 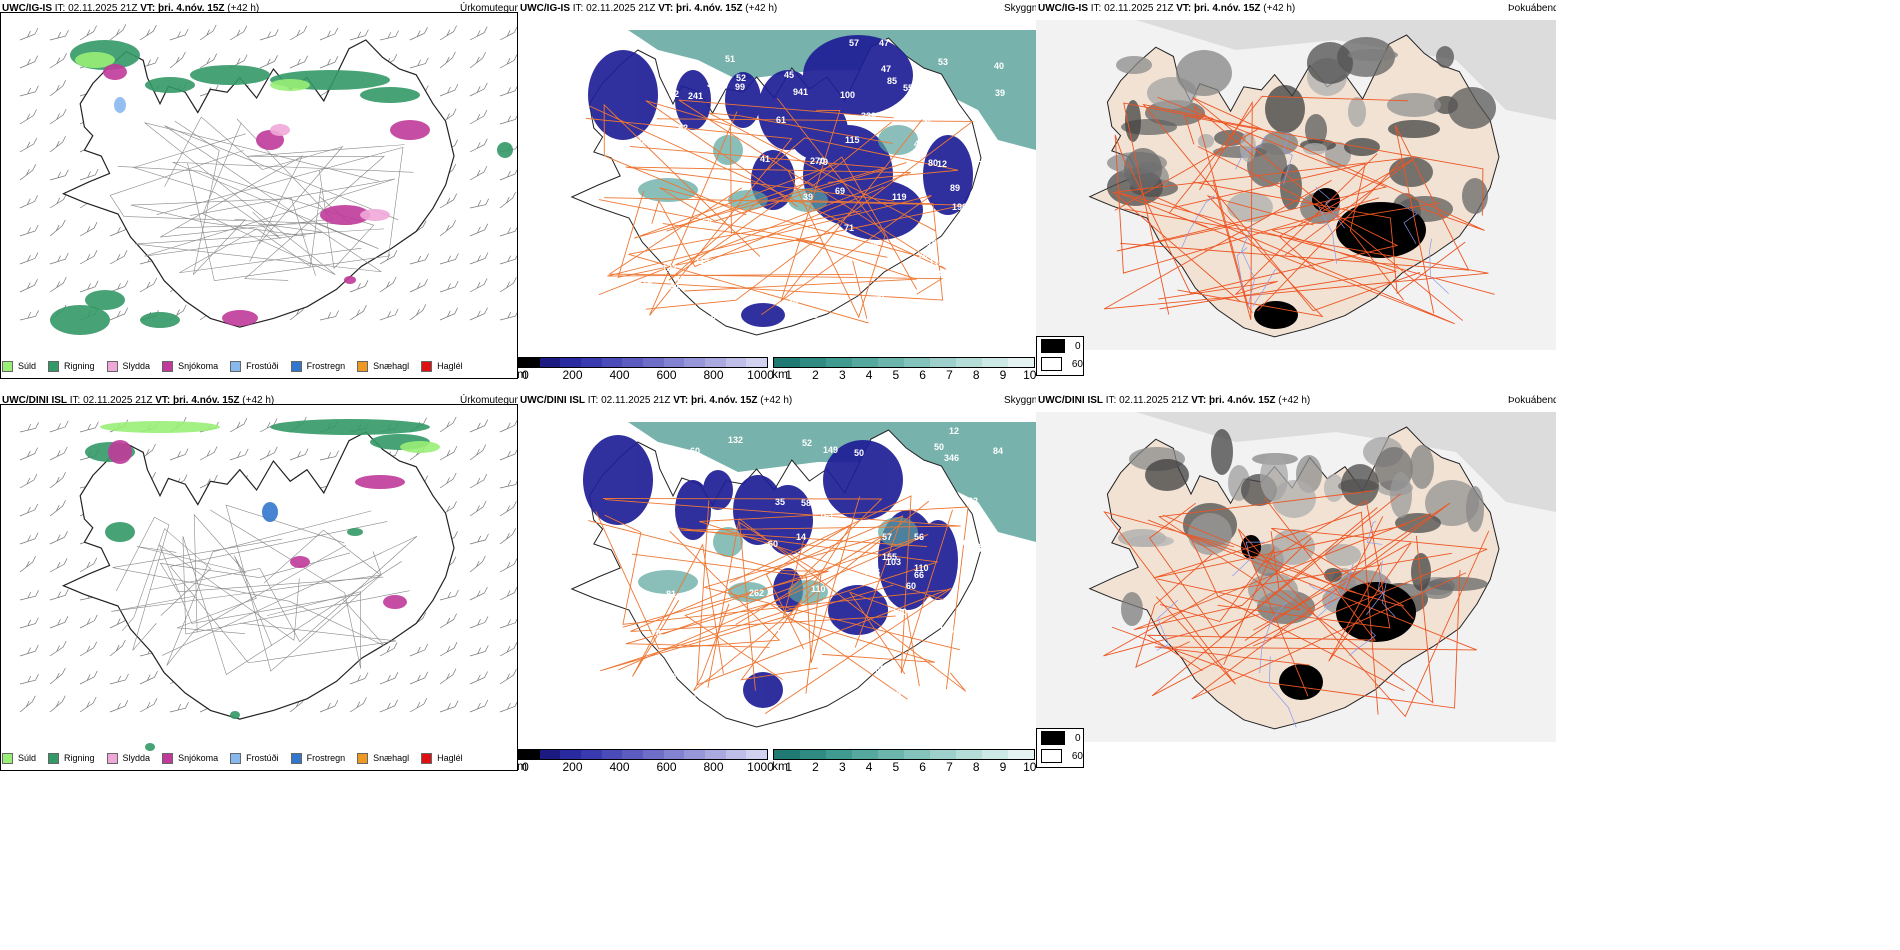 What do you see at coordinates (880, 669) in the screenshot?
I see `visibility-label: 56` at bounding box center [880, 669].